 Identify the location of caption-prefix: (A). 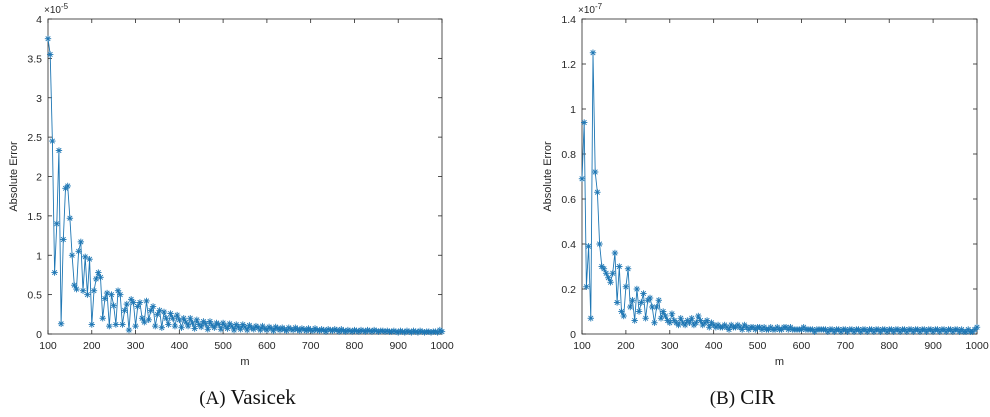
(212, 398).